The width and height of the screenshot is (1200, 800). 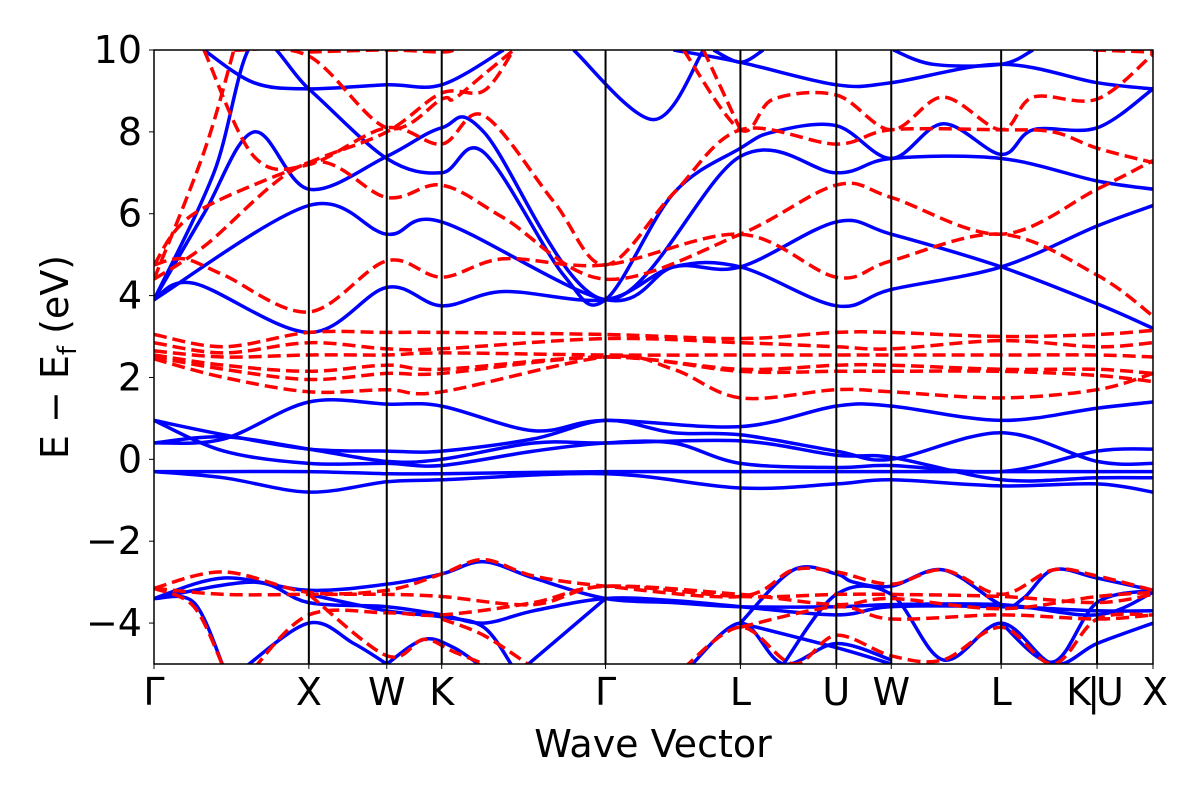 What do you see at coordinates (655, 689) in the screenshot?
I see `x-axis-ticks: Γ X W K Γ L U W L K|U X` at bounding box center [655, 689].